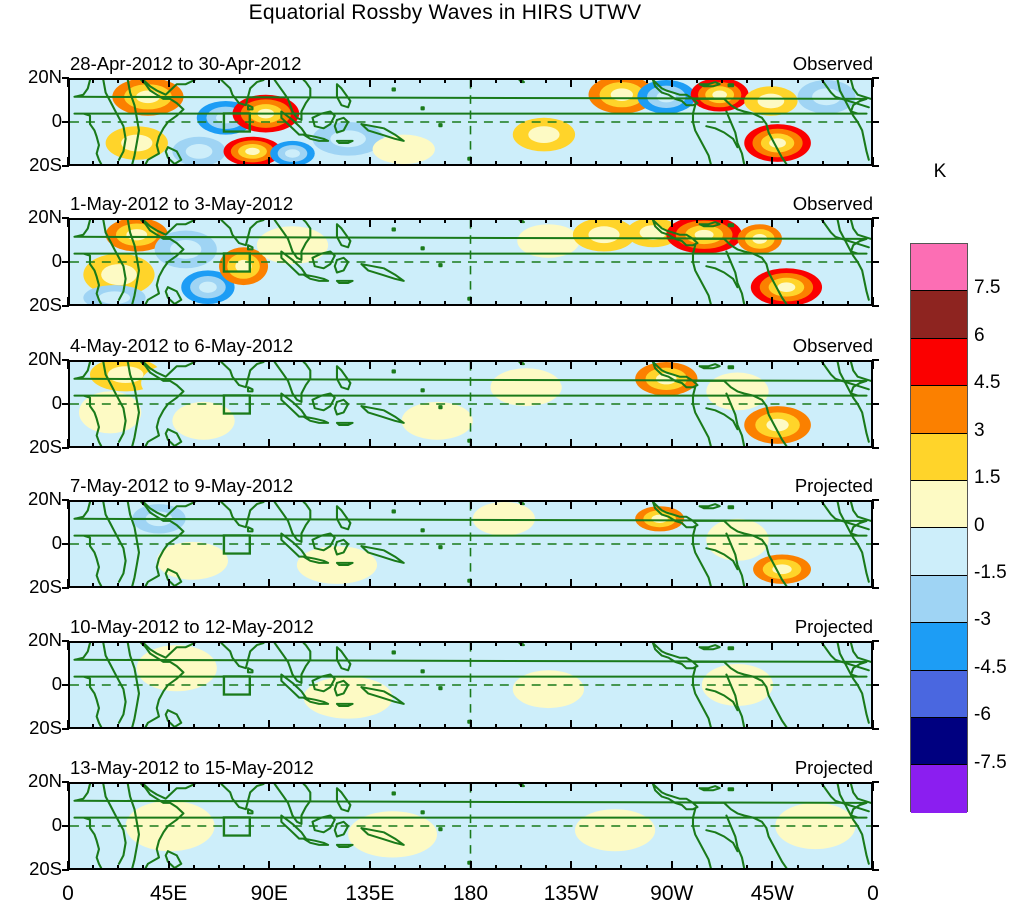 The image size is (1024, 922). Describe the element at coordinates (979, 430) in the screenshot. I see `colorbar-tick-label: 3` at that location.